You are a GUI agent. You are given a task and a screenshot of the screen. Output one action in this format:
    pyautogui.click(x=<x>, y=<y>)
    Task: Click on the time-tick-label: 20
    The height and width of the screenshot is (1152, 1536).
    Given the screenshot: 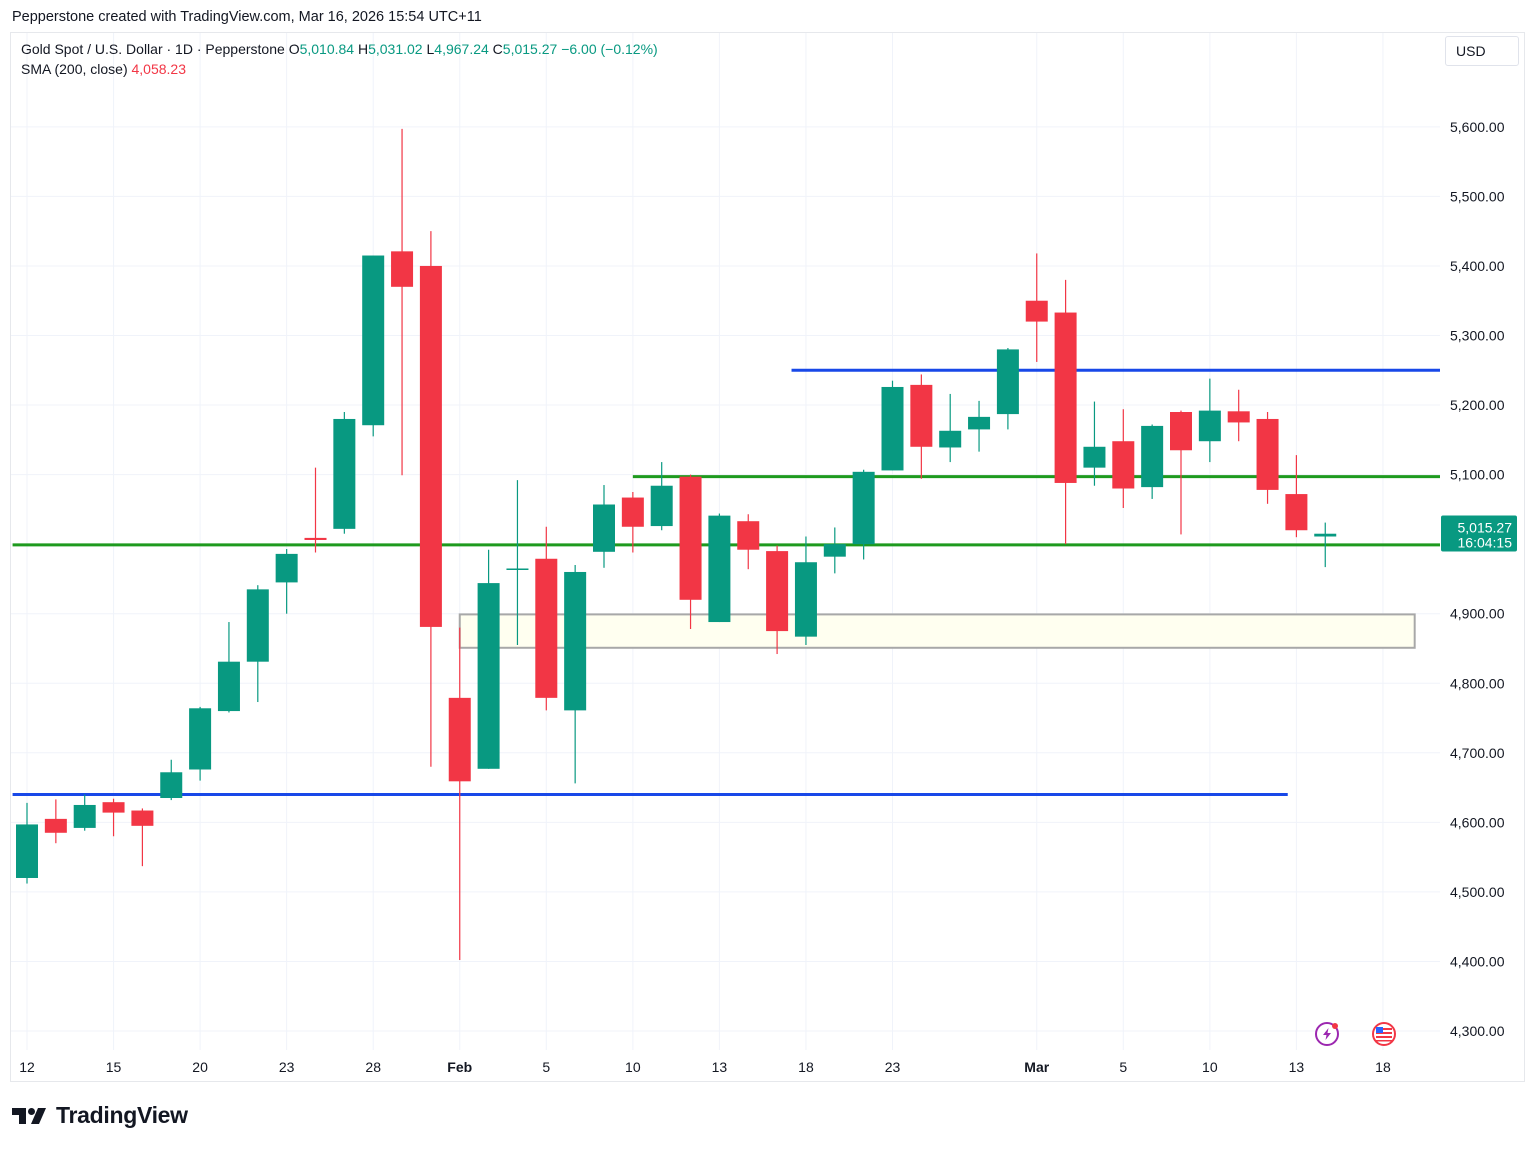 What is the action you would take?
    pyautogui.click(x=200, y=1067)
    